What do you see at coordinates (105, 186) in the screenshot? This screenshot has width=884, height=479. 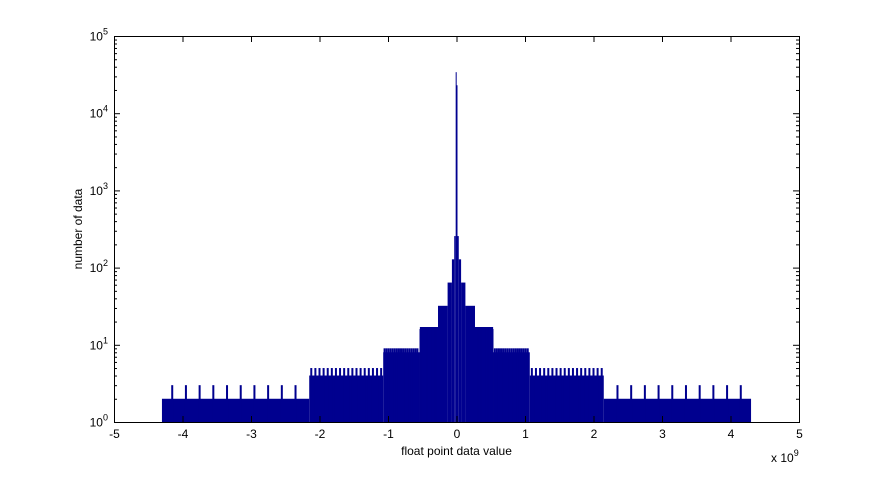 I see `y-tick-exp: 3` at bounding box center [105, 186].